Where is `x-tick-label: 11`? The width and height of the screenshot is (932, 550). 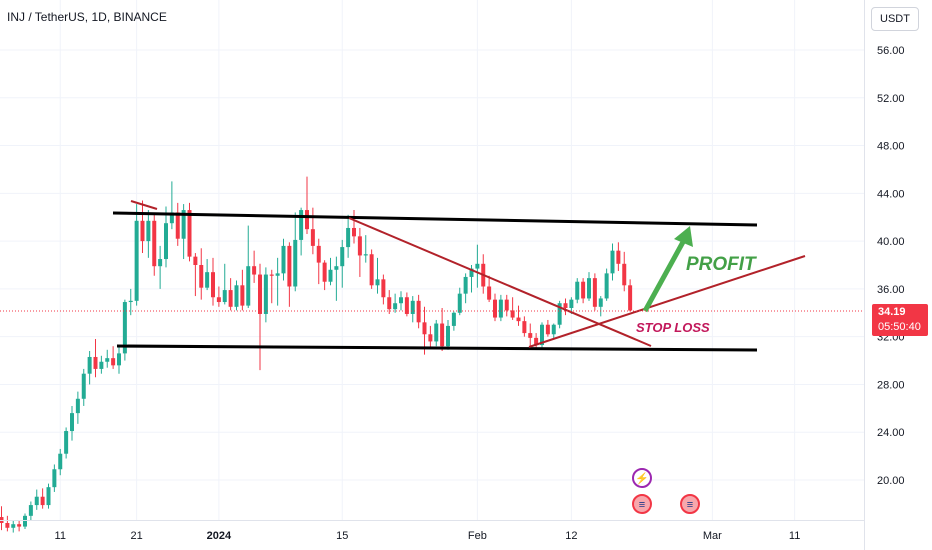 x-tick-label: 11 is located at coordinates (60, 536).